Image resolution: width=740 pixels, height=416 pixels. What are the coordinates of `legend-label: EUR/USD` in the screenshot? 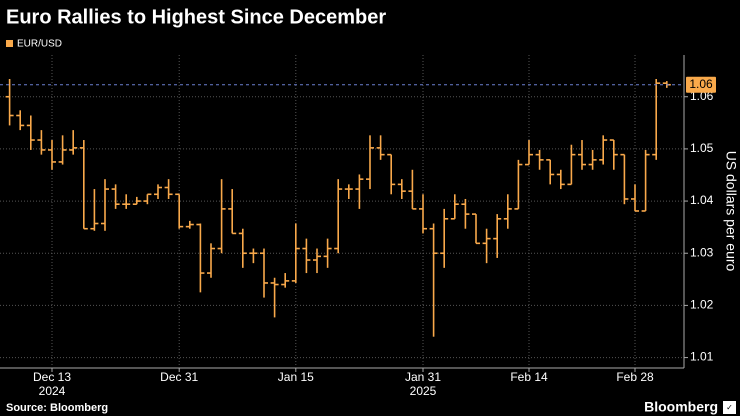 It's located at (39, 44).